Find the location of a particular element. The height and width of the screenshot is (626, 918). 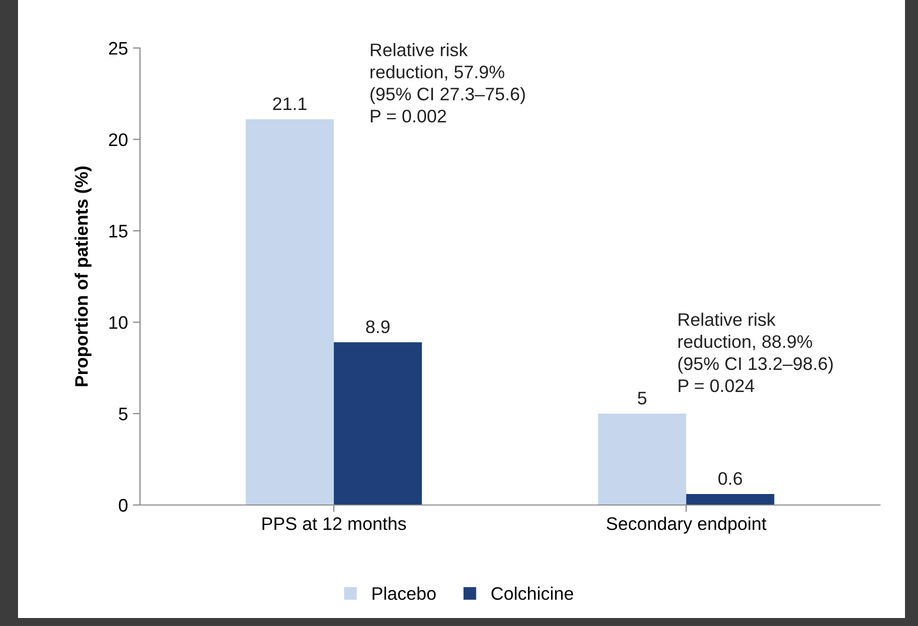

x-tick-label: PPS at 12 months is located at coordinates (334, 523).